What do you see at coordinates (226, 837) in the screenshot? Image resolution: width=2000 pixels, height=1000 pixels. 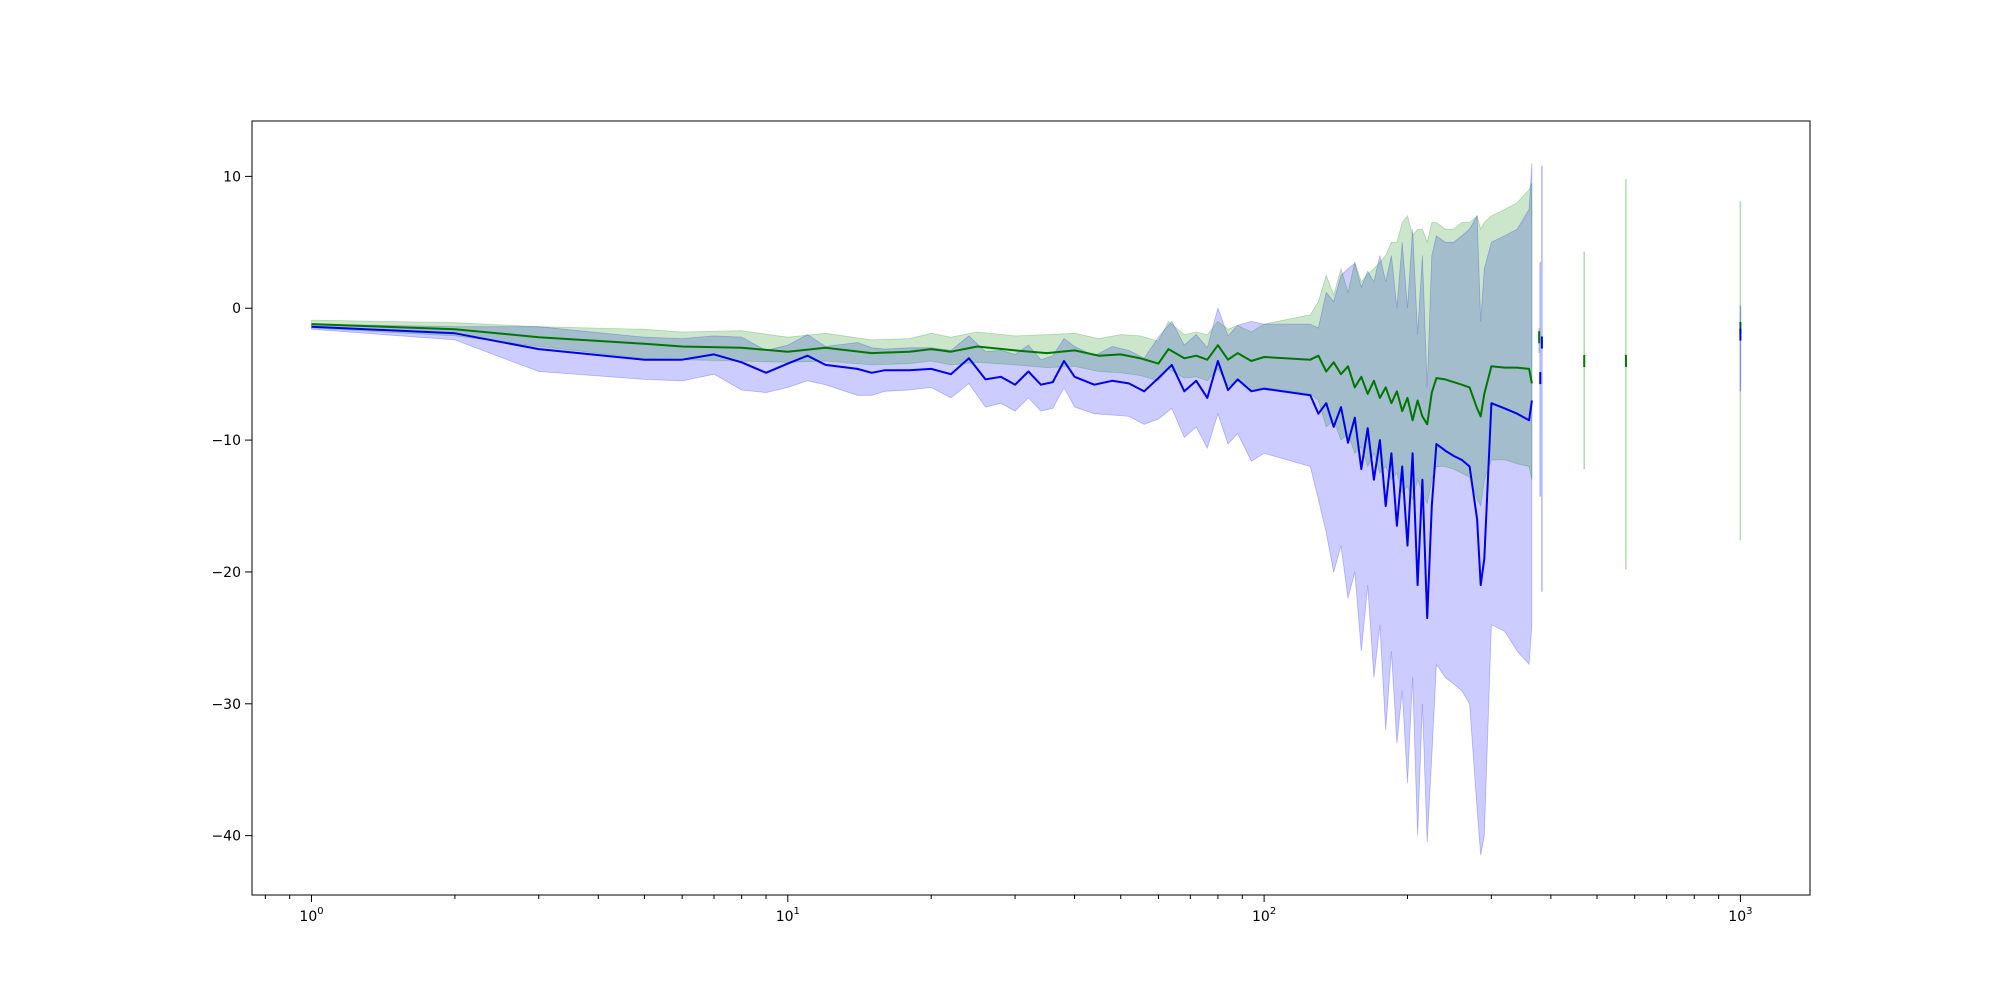 I see `y-tick-label: −40` at bounding box center [226, 837].